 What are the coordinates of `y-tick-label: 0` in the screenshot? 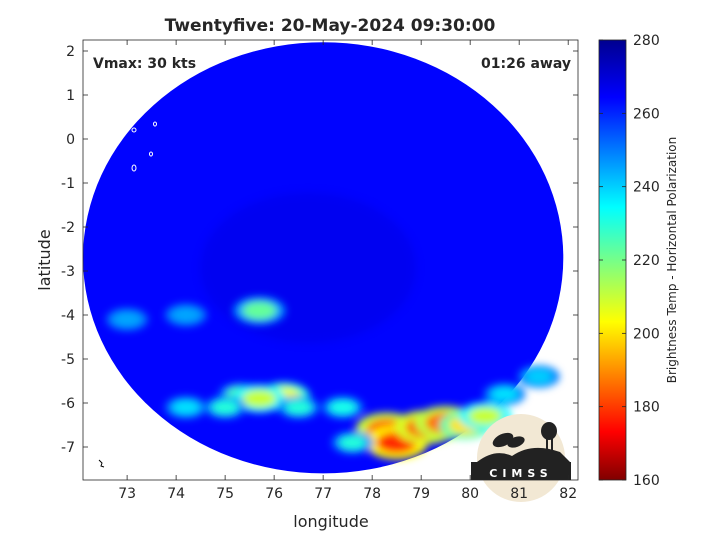 It's located at (70, 140).